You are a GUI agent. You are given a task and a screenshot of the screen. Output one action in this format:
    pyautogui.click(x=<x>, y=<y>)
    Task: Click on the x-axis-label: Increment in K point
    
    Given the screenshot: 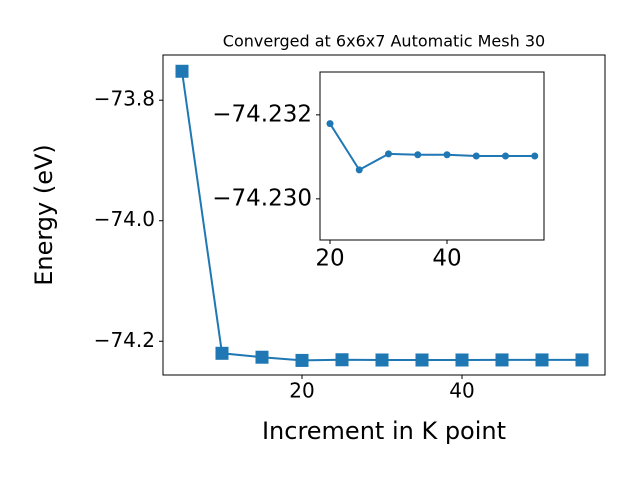 What is the action you would take?
    pyautogui.click(x=384, y=431)
    